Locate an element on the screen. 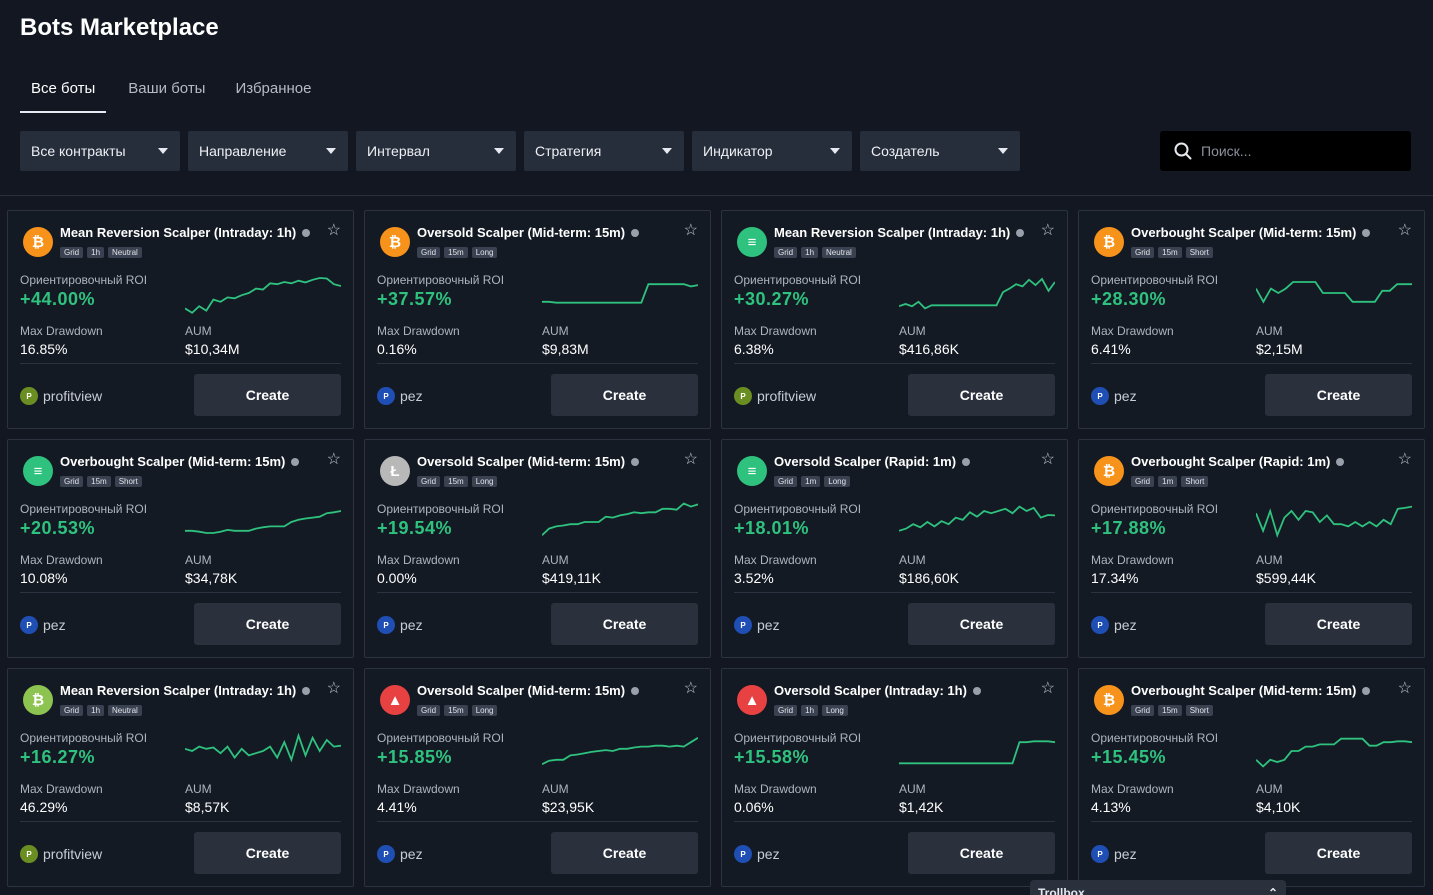  bot-tags: Grid 1m Short is located at coordinates (1170, 481).